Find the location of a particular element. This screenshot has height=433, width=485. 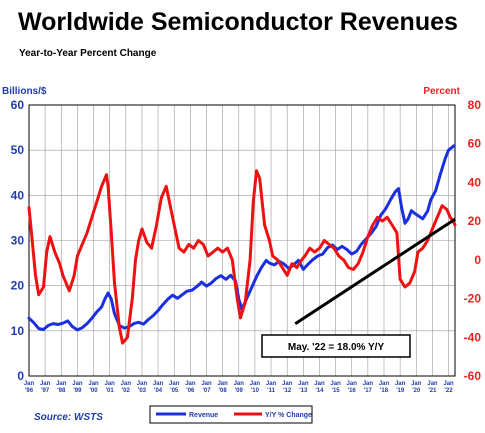

left-tick-label: 30 is located at coordinates (18, 241).